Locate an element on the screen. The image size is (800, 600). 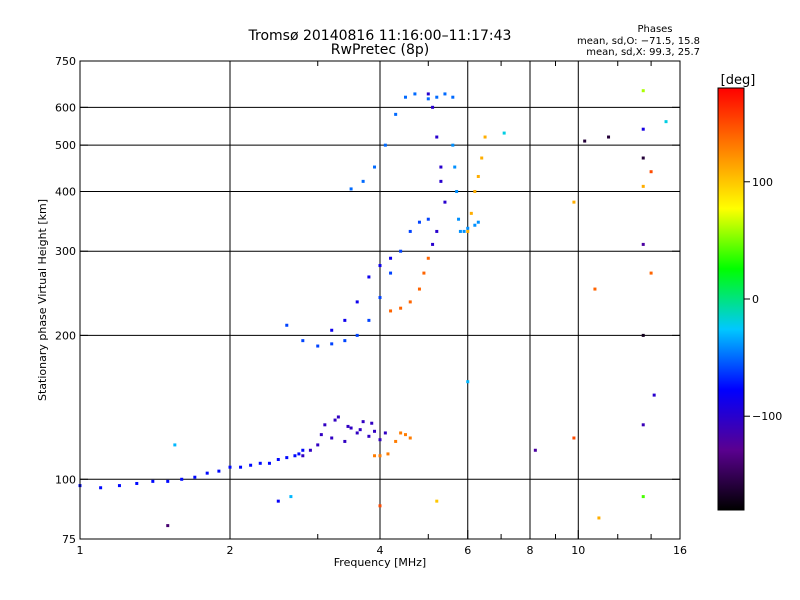
y-tick-label: 600 is located at coordinates (65, 107).